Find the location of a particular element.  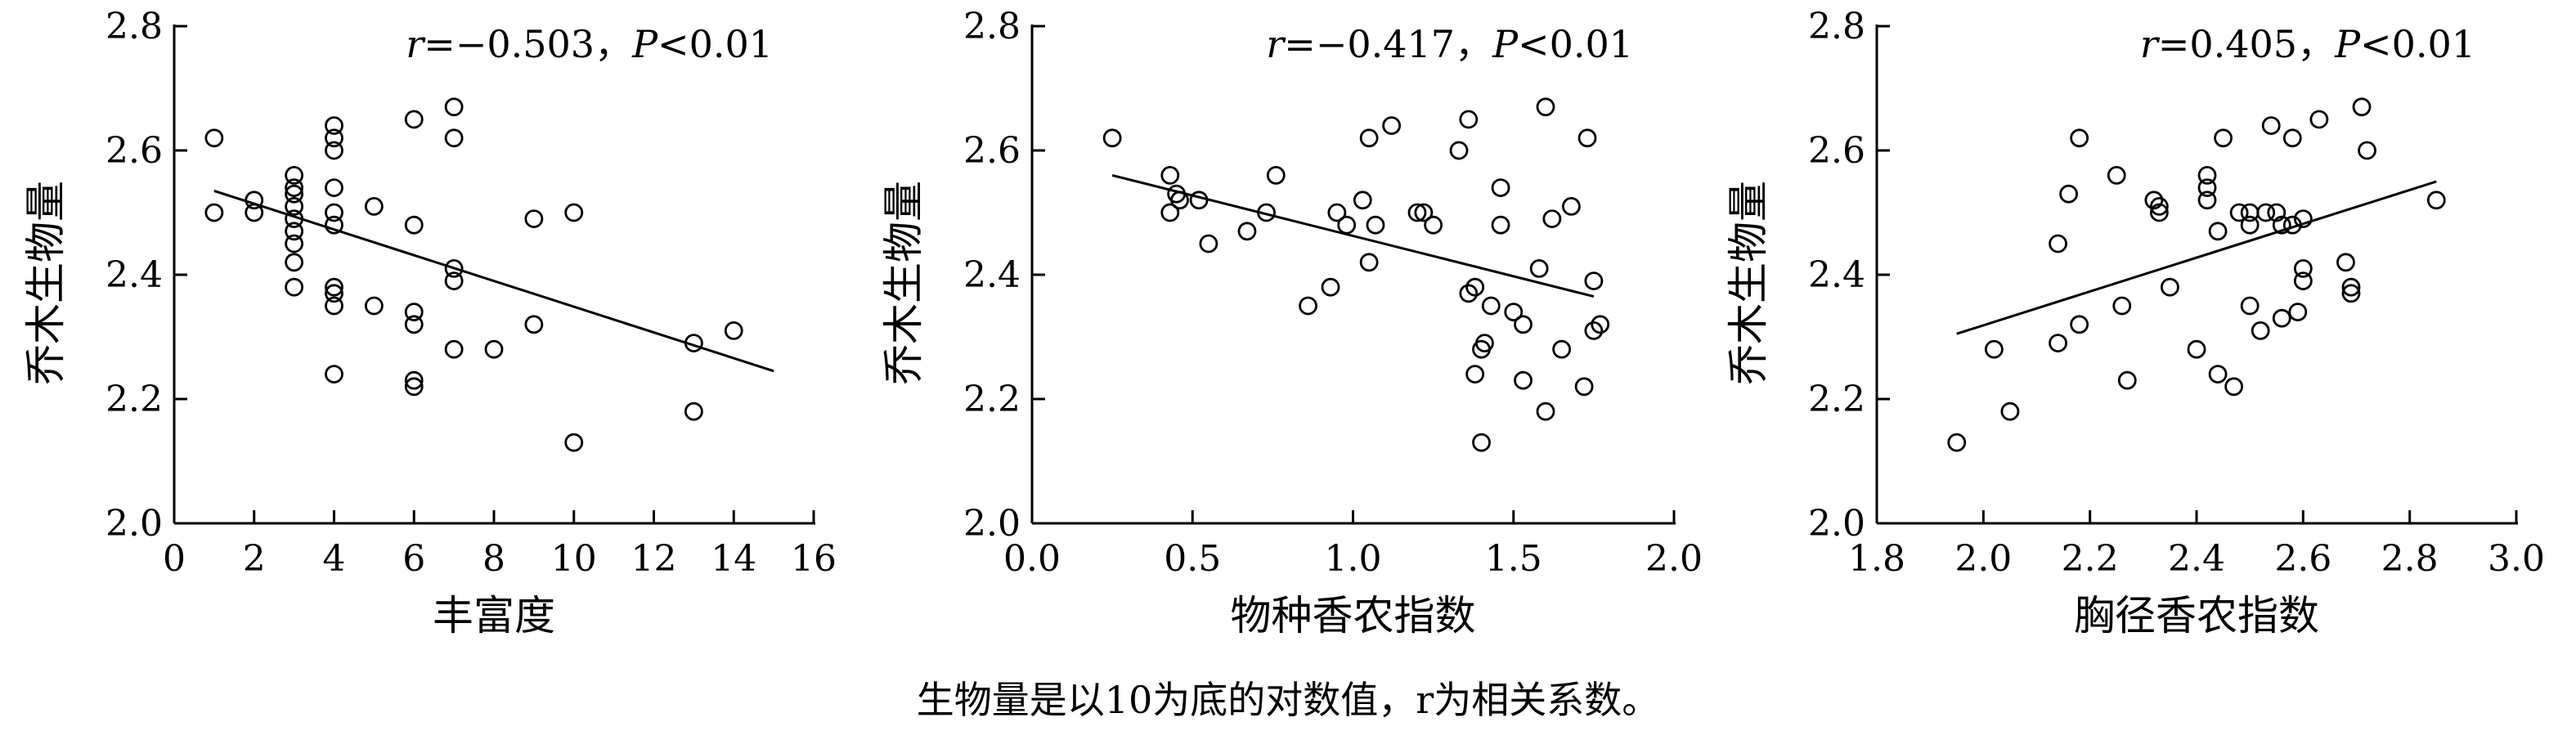

x-axis-title: 胸径香农指数 is located at coordinates (2196, 615).